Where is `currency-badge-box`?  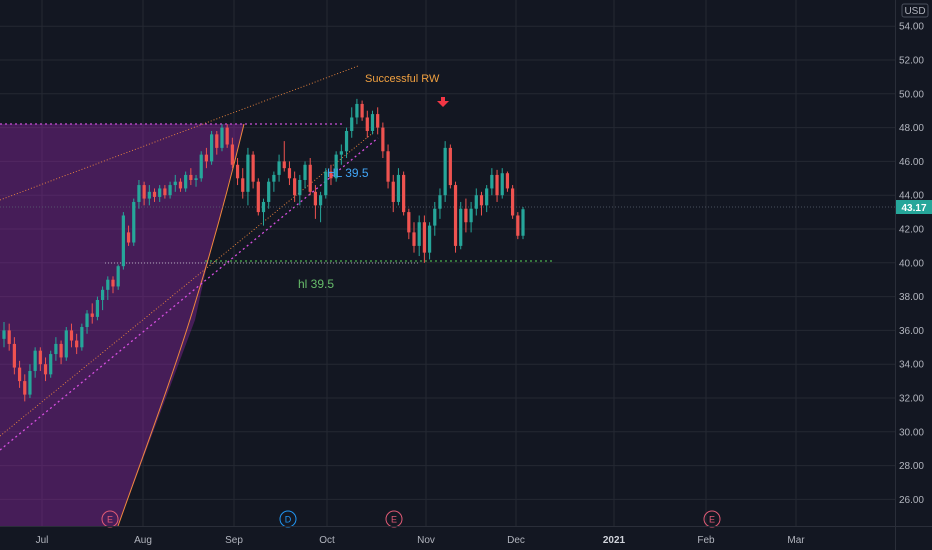
currency-badge-box is located at coordinates (915, 10).